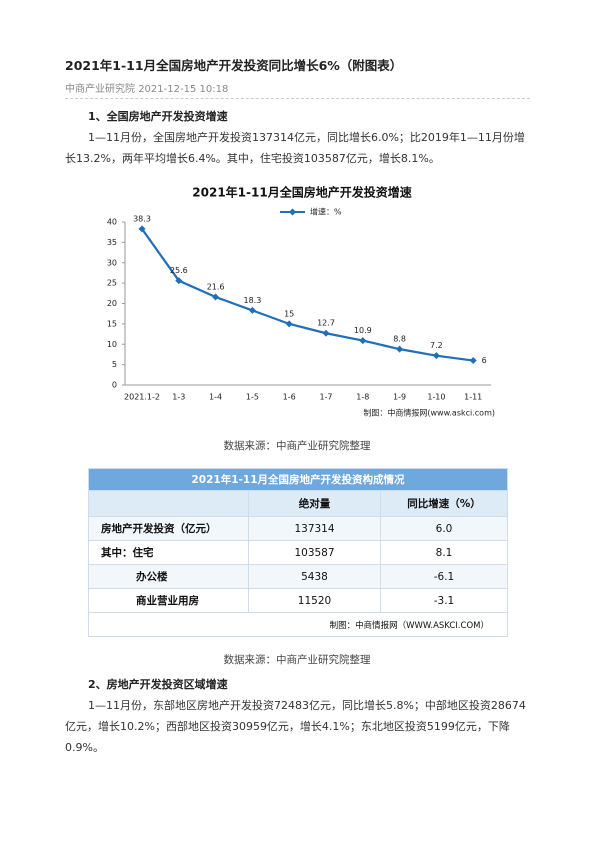  What do you see at coordinates (178, 397) in the screenshot?
I see `x-tick-label: 1-3` at bounding box center [178, 397].